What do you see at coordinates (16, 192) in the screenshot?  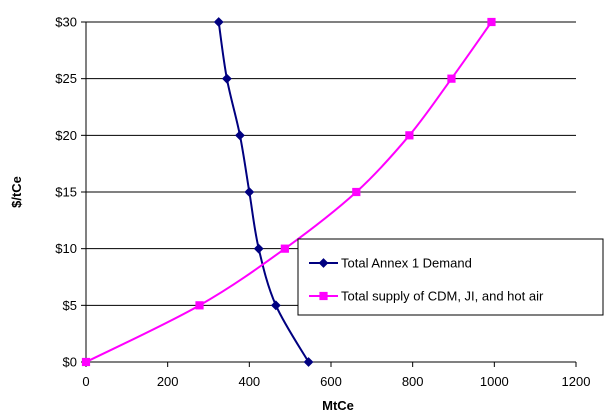 I see `y-axis-title: $/tCe` at bounding box center [16, 192].